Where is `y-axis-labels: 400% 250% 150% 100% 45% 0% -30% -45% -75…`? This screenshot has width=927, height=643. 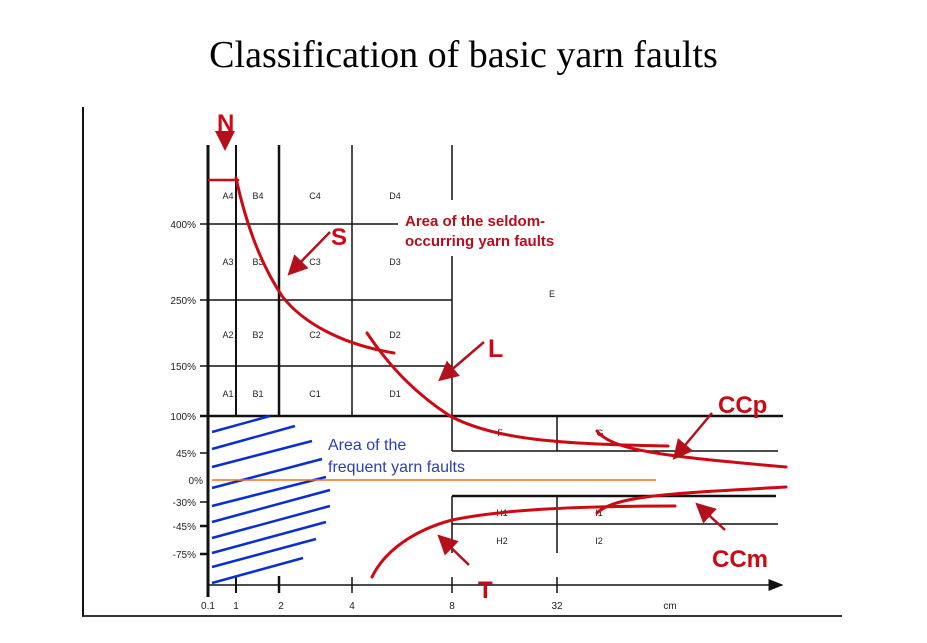
y-axis-labels: 400% 250% 150% 100% 45% 0% -30% -45% -75… is located at coordinates (186, 390).